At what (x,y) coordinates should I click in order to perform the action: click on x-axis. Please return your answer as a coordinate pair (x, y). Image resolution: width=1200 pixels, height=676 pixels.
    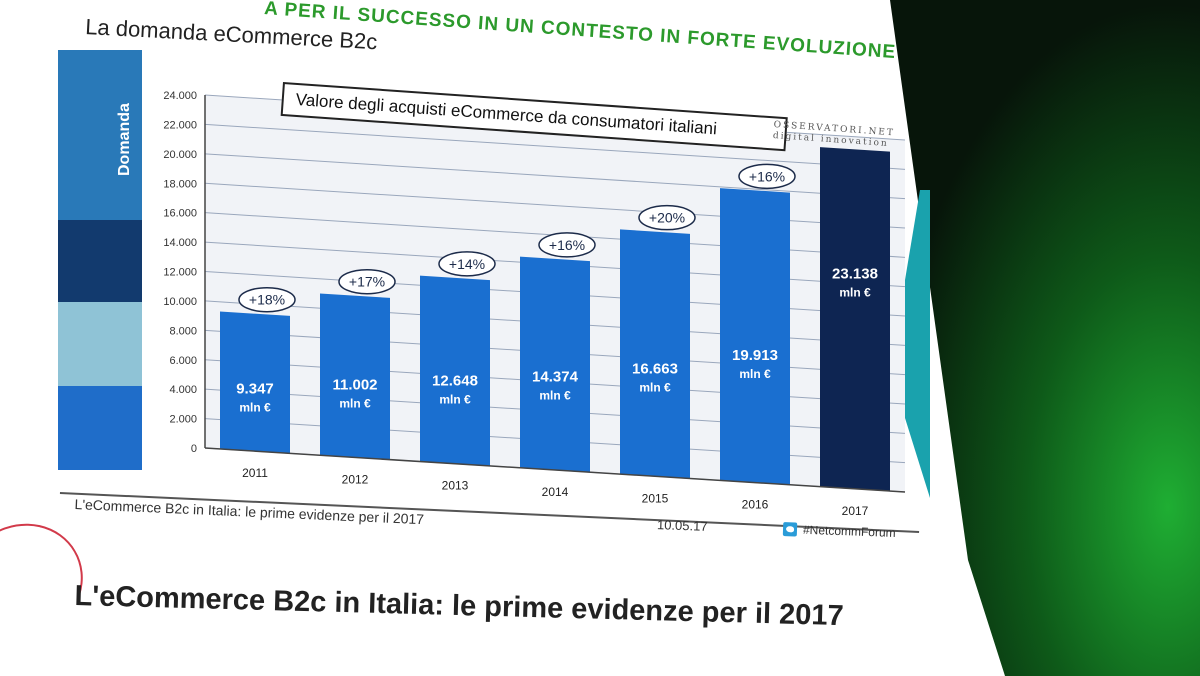
    Looking at the image, I should click on (555, 470).